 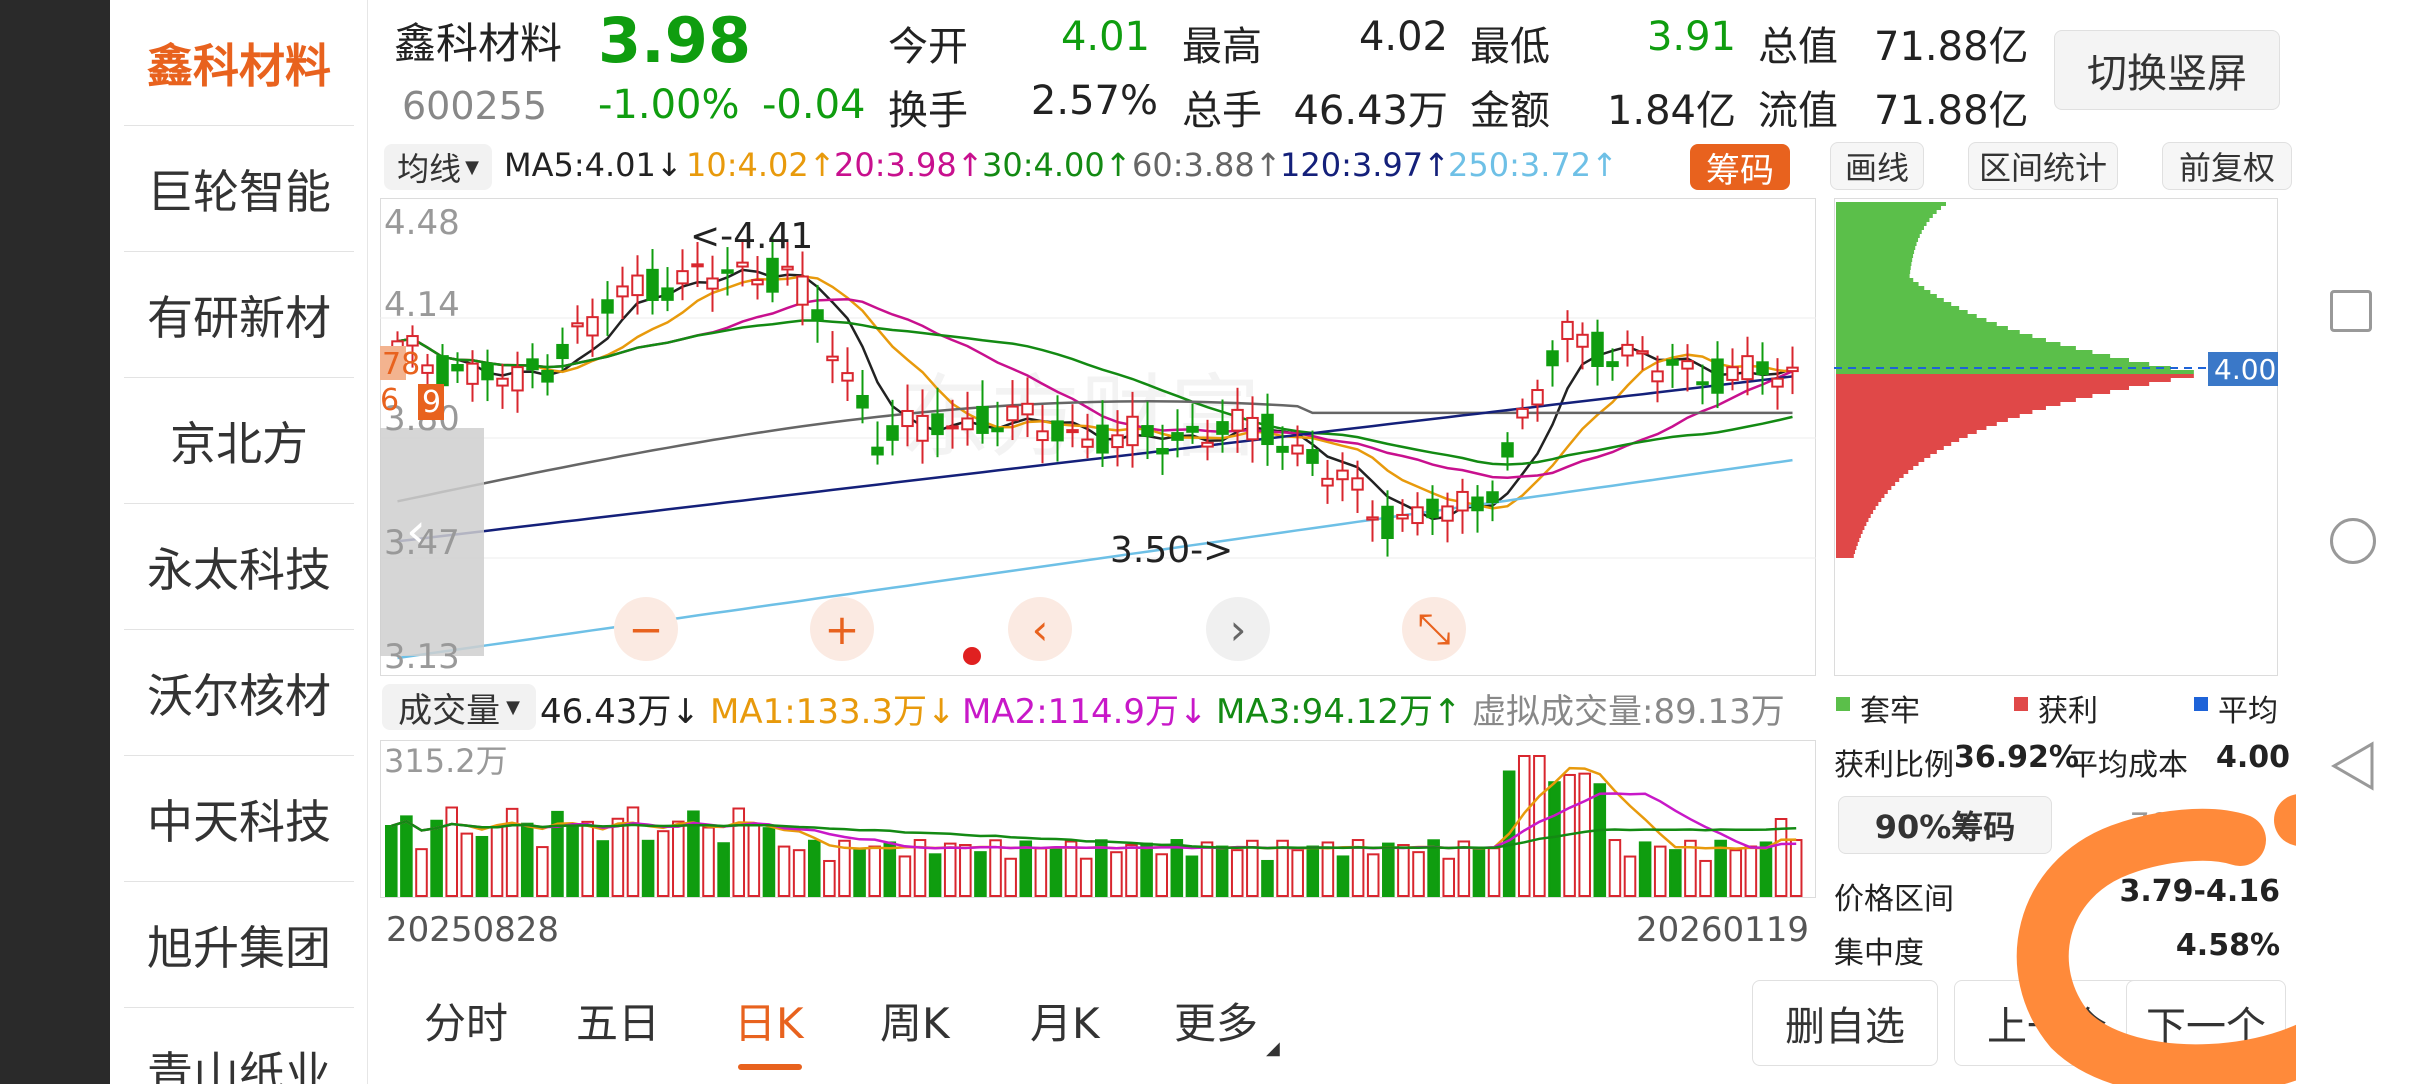 I want to click on tab-more: 更多, so click(x=1216, y=1023).